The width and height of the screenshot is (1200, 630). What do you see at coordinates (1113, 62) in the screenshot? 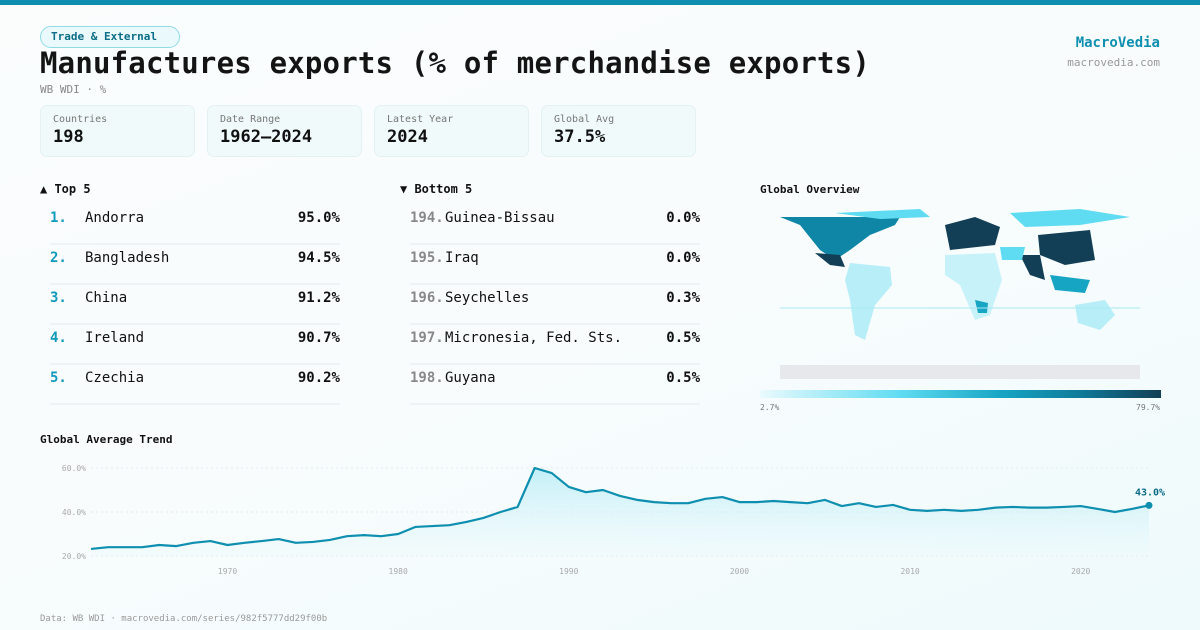
I see `brand-url: macrovedia.com` at bounding box center [1113, 62].